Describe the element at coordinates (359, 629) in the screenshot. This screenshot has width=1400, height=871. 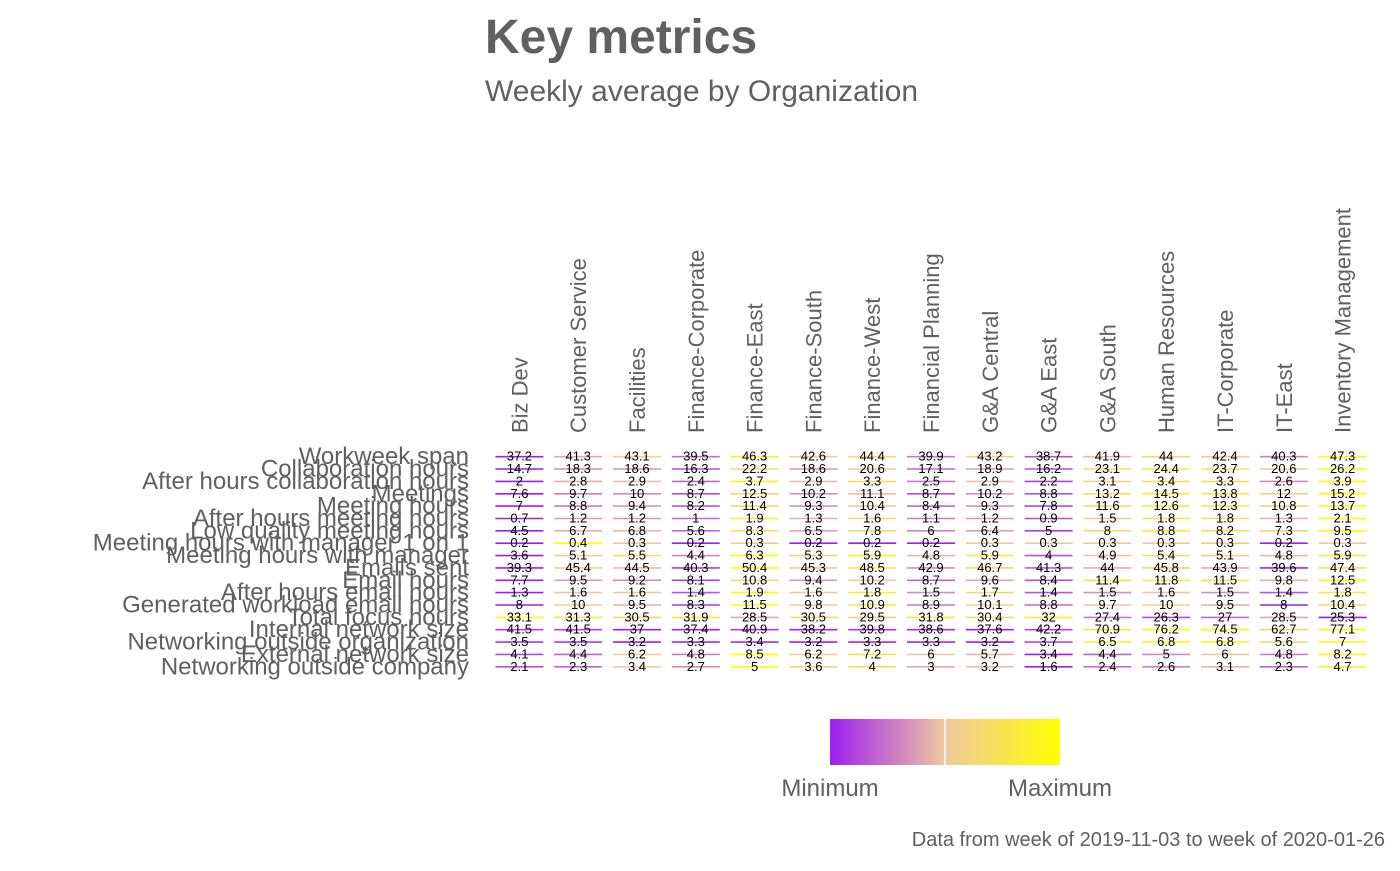
I see `y-tick-label: Internal network size` at that location.